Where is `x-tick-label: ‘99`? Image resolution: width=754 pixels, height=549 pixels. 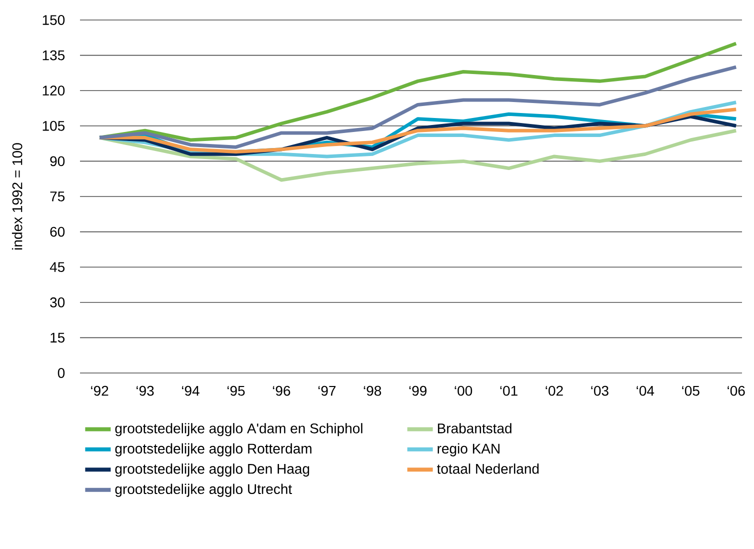 x-tick-label: ‘99 is located at coordinates (417, 391).